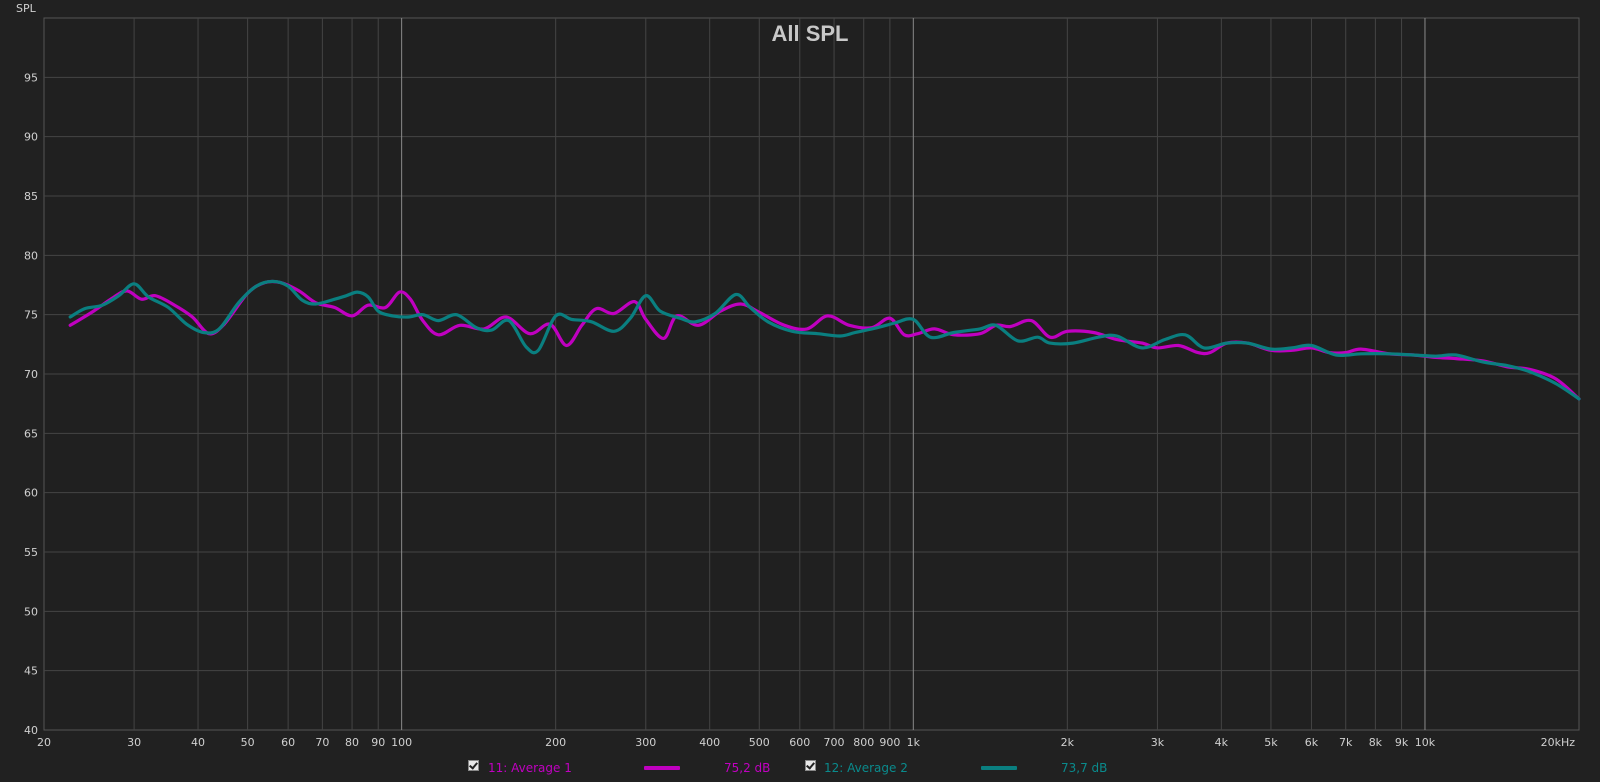 This screenshot has width=1600, height=782. I want to click on x-tick-label: 40, so click(198, 742).